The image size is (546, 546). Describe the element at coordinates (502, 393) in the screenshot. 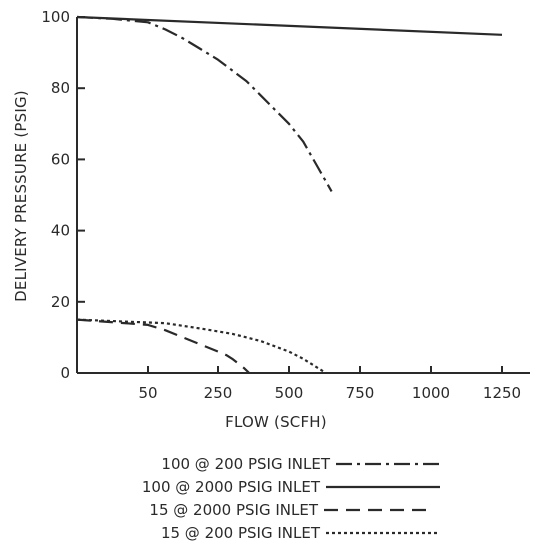

I see `x-tick-label: 1250` at that location.